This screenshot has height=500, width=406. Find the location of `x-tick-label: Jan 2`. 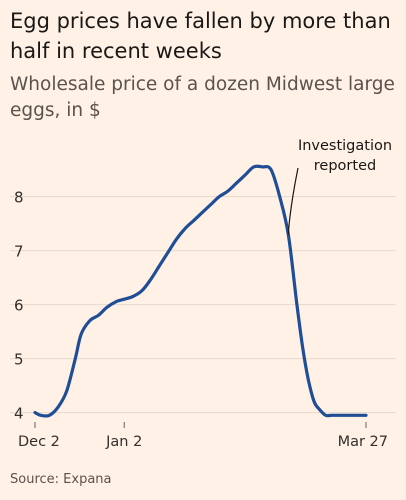

x-tick-label: Jan 2 is located at coordinates (123, 442).